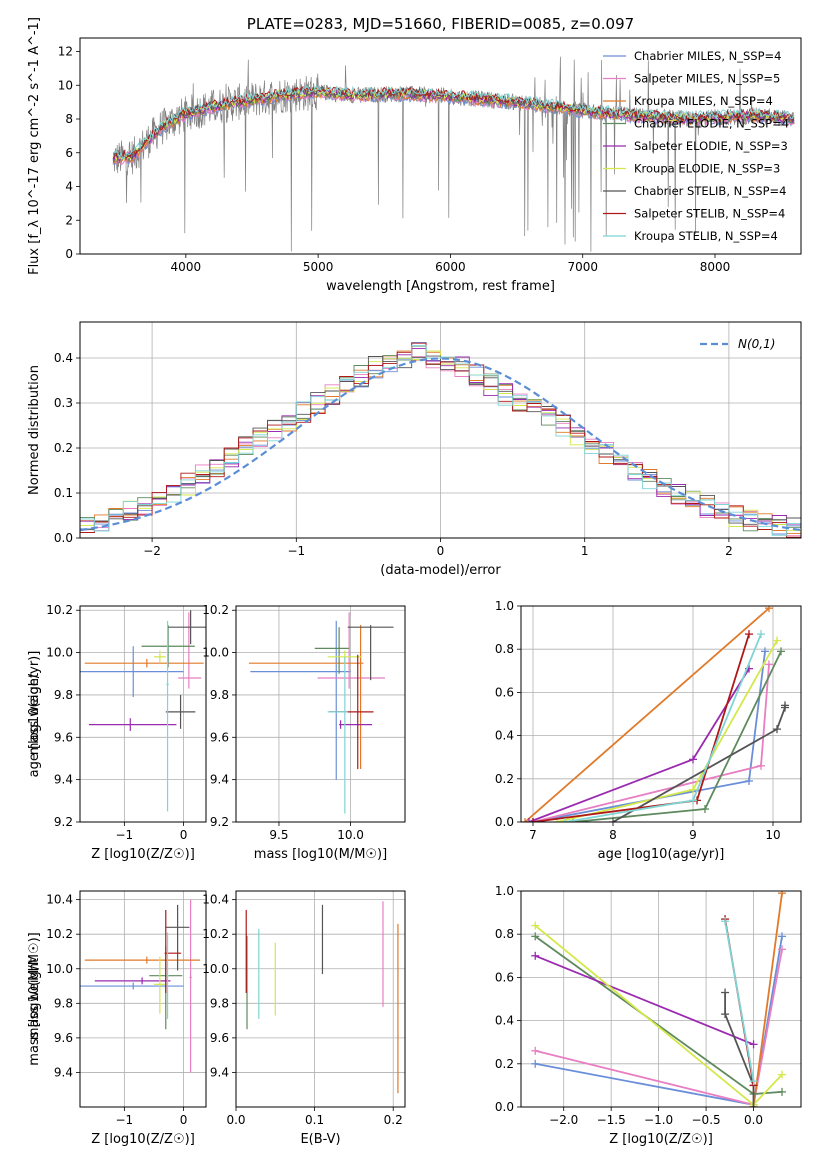 This screenshot has height=1170, width=819. Describe the element at coordinates (661, 854) in the screenshot. I see `x-axis-label: age [log10(age/yr)]` at that location.